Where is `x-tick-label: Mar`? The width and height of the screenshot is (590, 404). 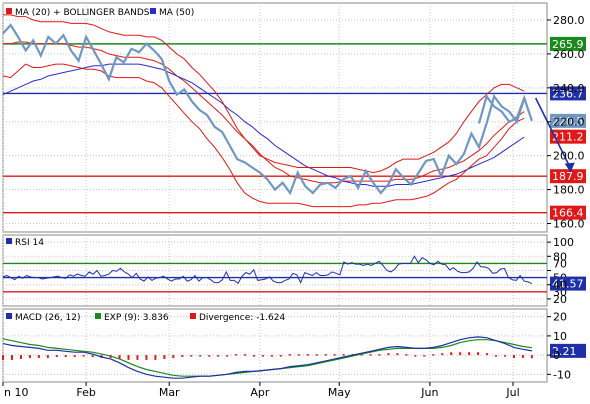 x-tick-label: Mar is located at coordinates (169, 392).